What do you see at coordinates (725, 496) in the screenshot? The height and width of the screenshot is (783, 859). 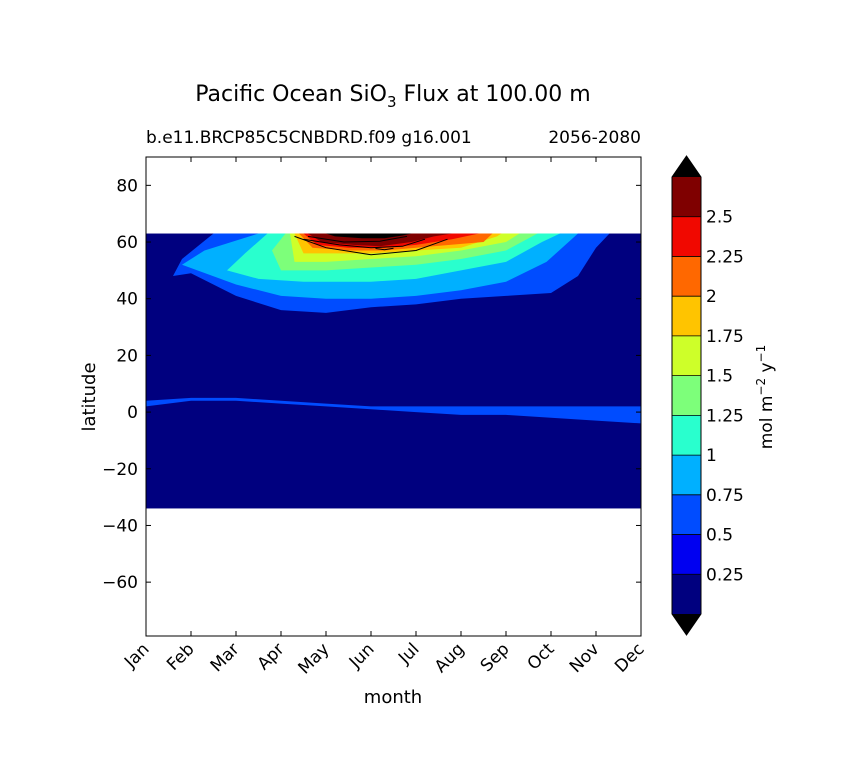 I see `colorbar-tick-label: 0.75` at bounding box center [725, 496].